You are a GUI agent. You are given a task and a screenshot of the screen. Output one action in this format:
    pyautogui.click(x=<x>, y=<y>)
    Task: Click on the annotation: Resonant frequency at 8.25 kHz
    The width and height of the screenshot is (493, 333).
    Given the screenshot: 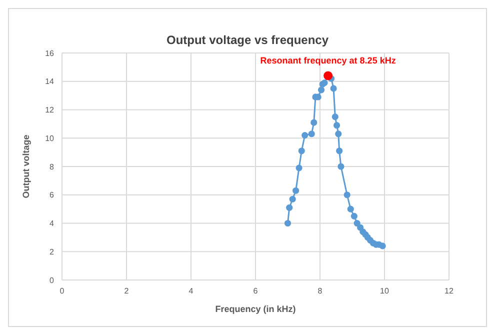 What is the action you would take?
    pyautogui.click(x=328, y=61)
    